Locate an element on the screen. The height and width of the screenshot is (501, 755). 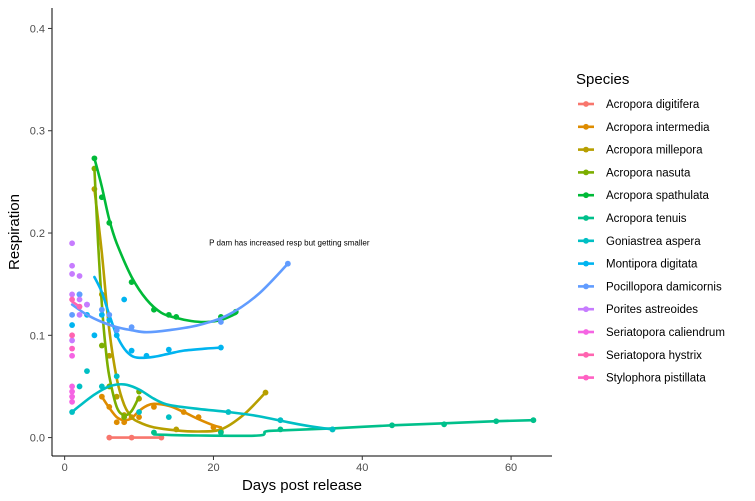
x-tick-label: 40 is located at coordinates (362, 468).